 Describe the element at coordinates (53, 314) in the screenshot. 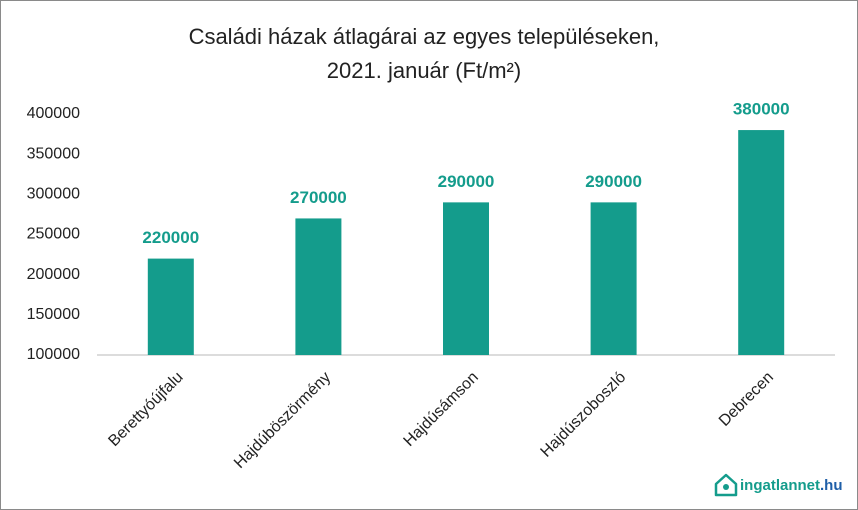

I see `y-tick-label: 150000` at that location.